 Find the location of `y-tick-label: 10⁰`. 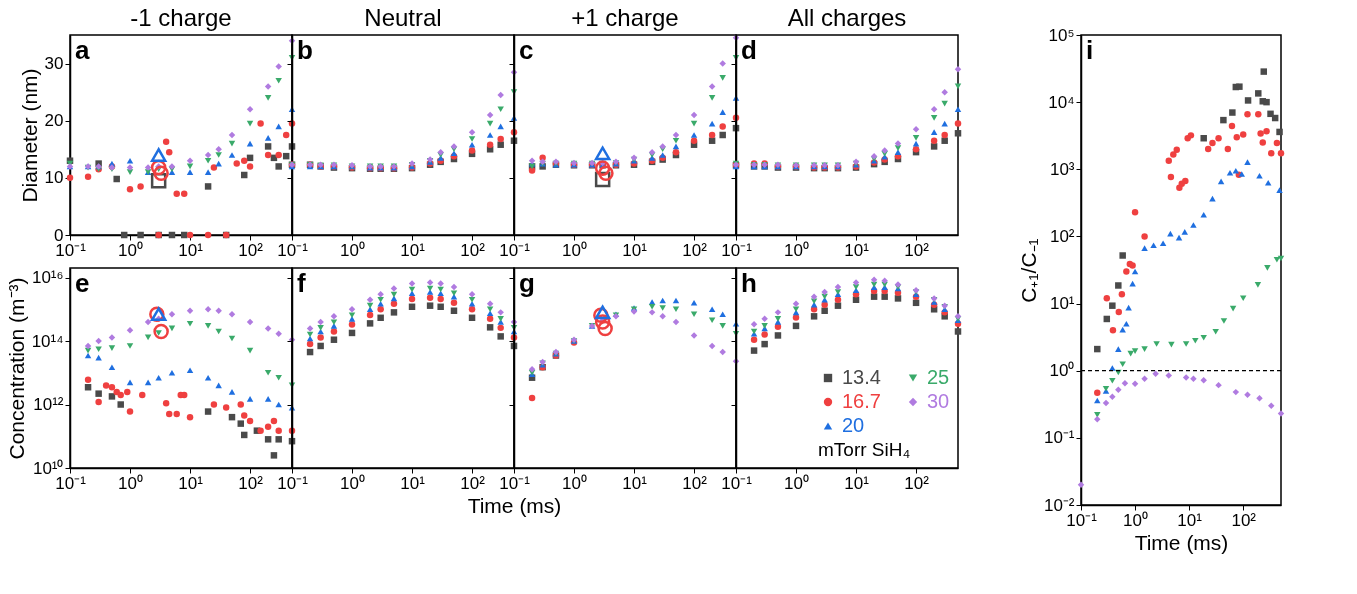

y-tick-label: 10⁰ is located at coordinates (1062, 371).